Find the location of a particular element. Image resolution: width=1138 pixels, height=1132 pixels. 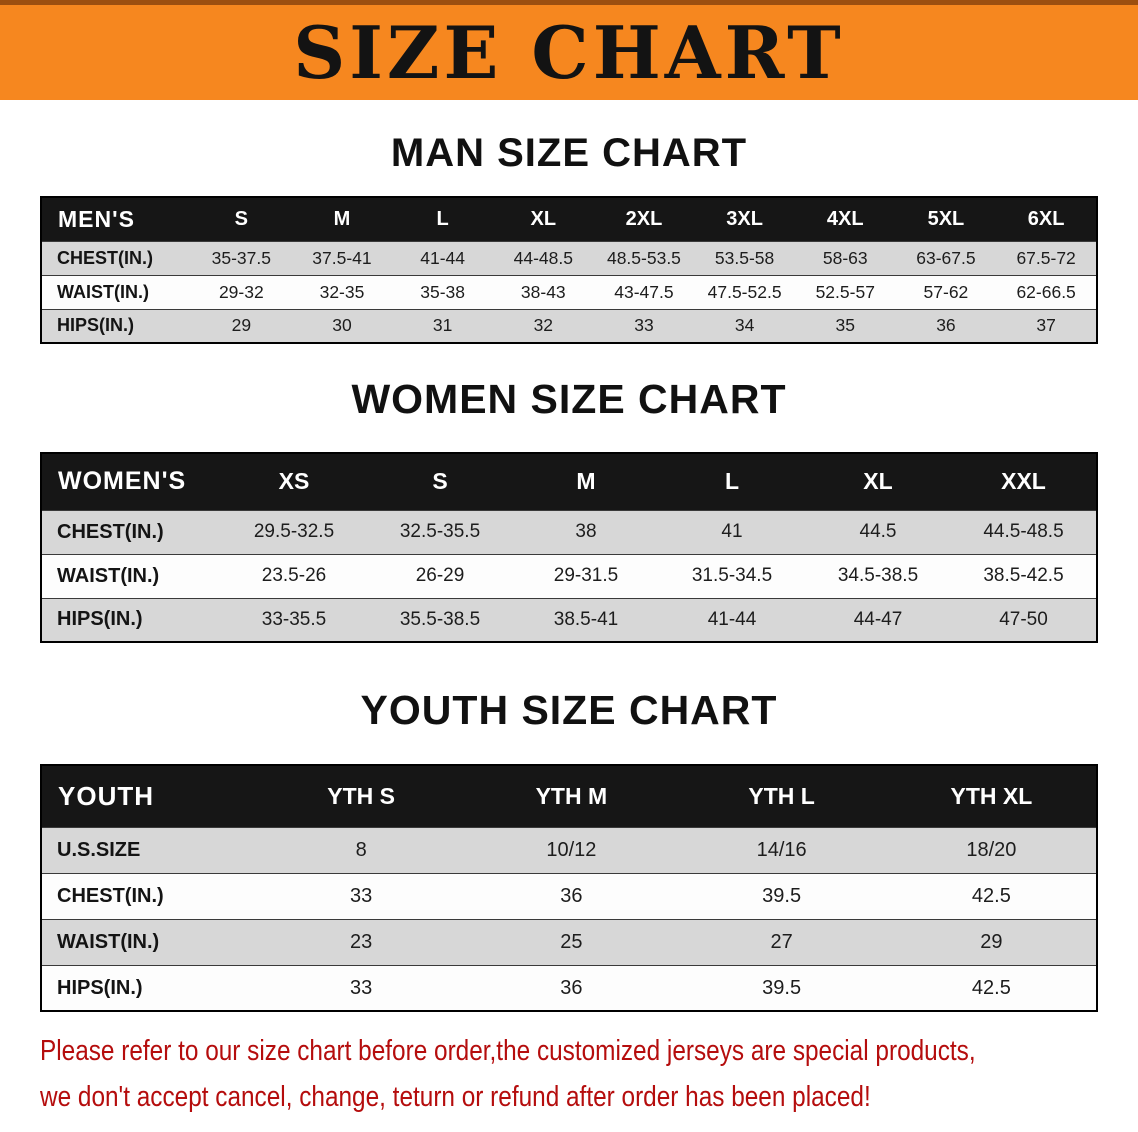

column-header: YTH M is located at coordinates (571, 796).